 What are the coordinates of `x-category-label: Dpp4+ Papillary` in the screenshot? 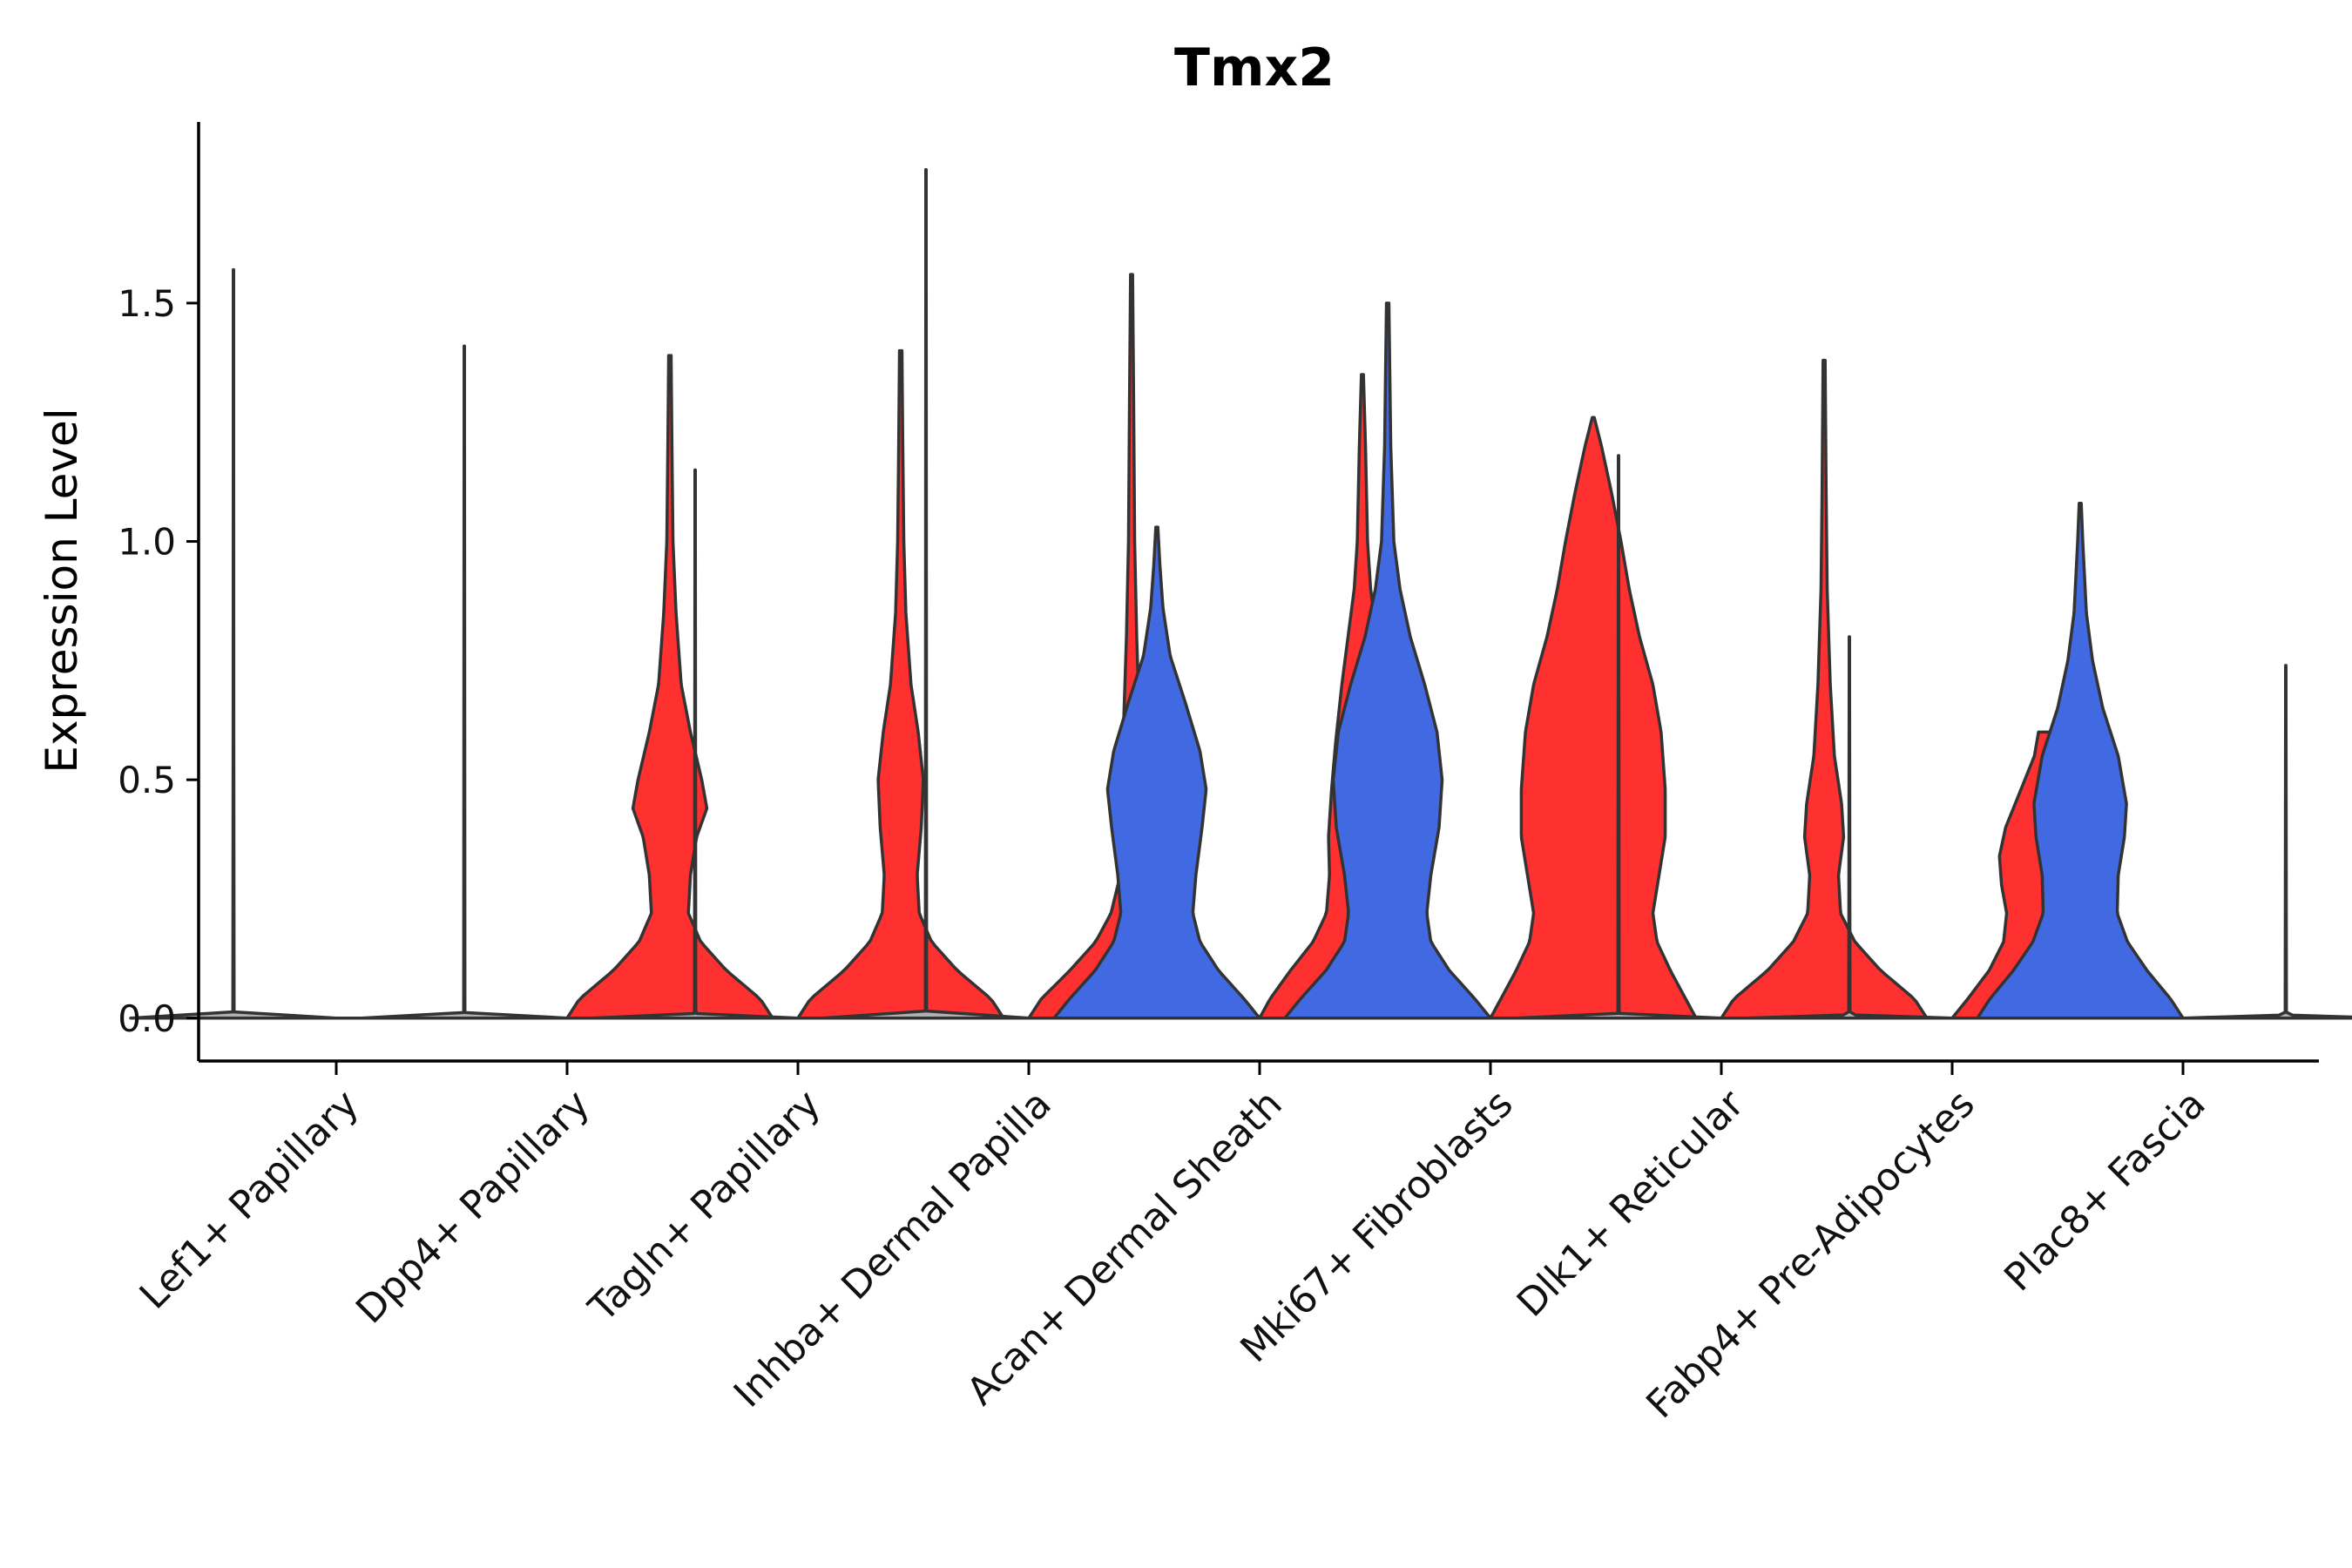 It's located at (473, 1207).